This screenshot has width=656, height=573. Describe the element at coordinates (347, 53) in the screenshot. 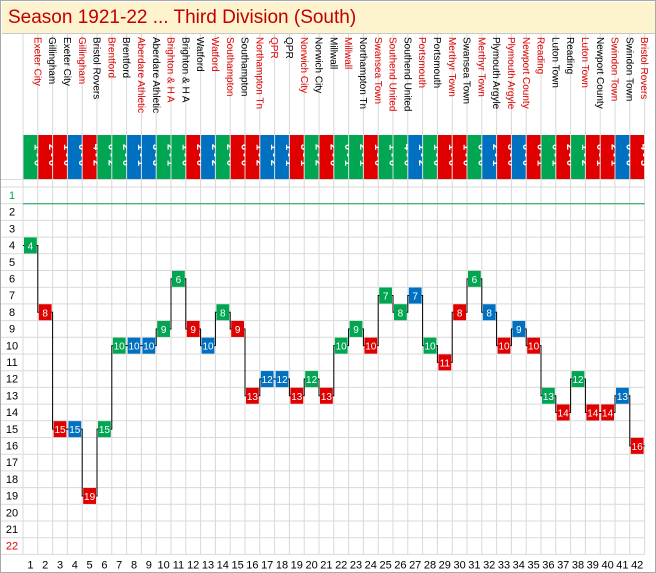

I see `opponent-label: Millwall` at that location.